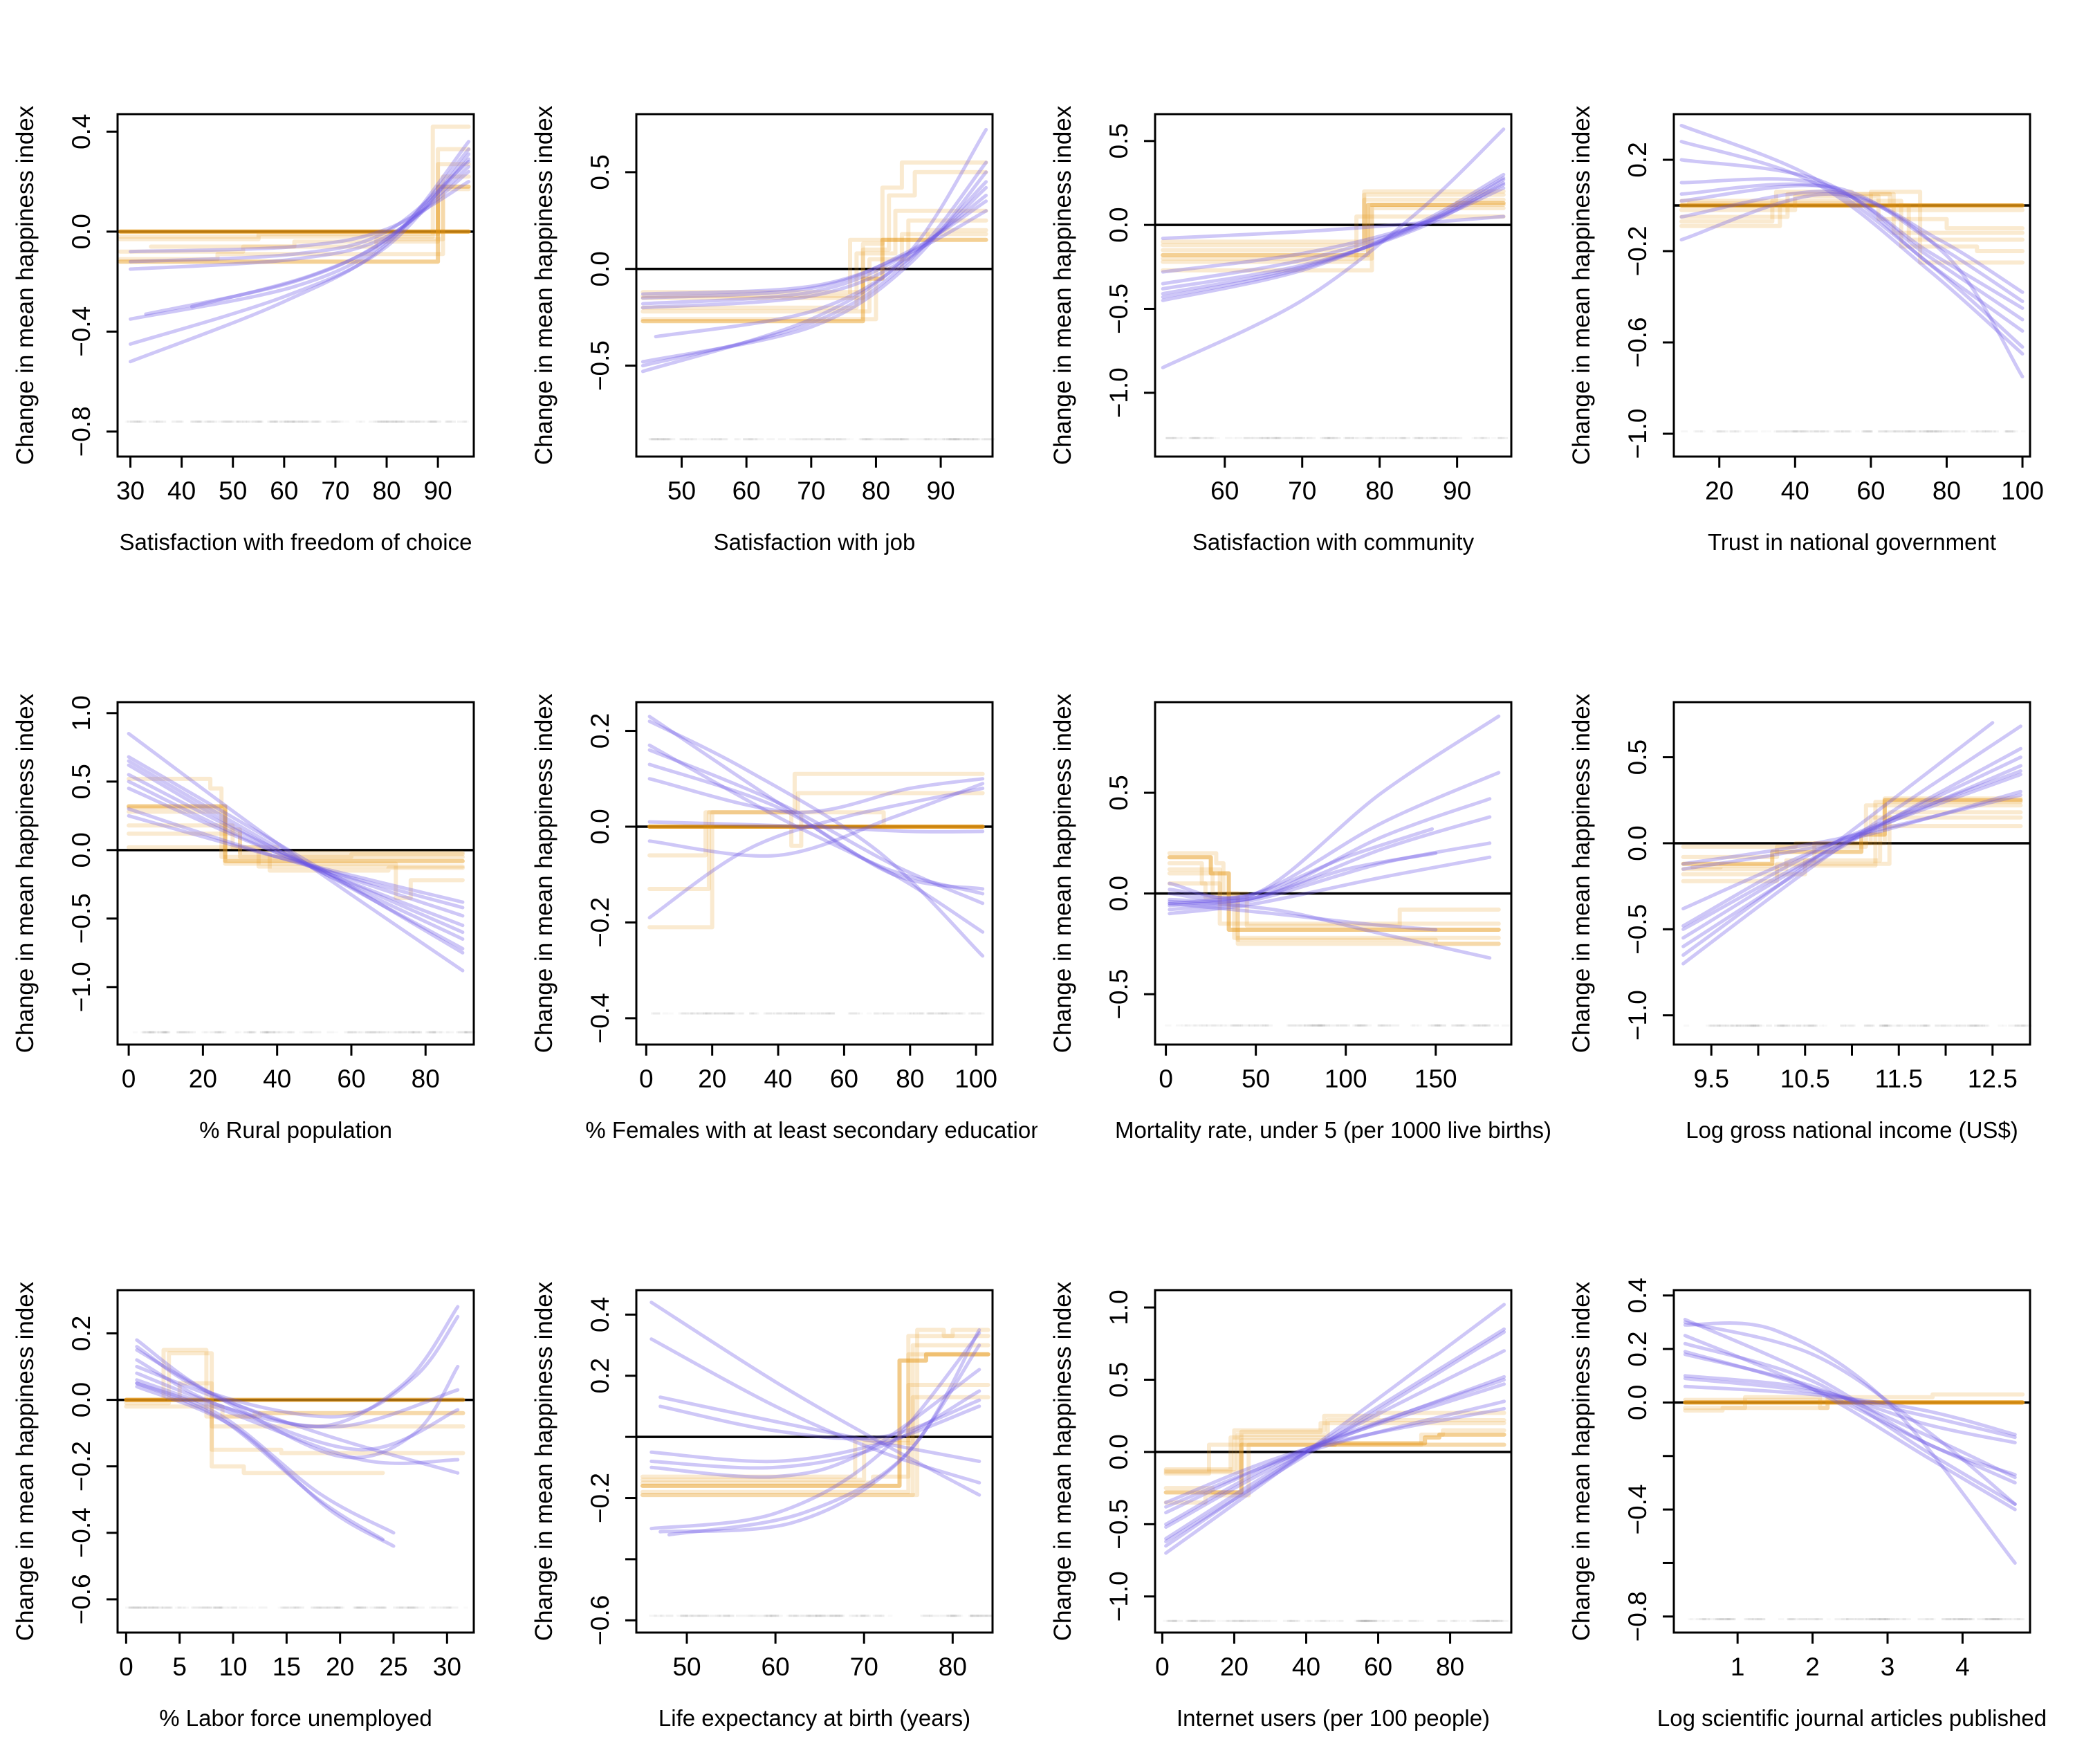  I want to click on x-tick-label: 10.5, so click(1805, 1079).